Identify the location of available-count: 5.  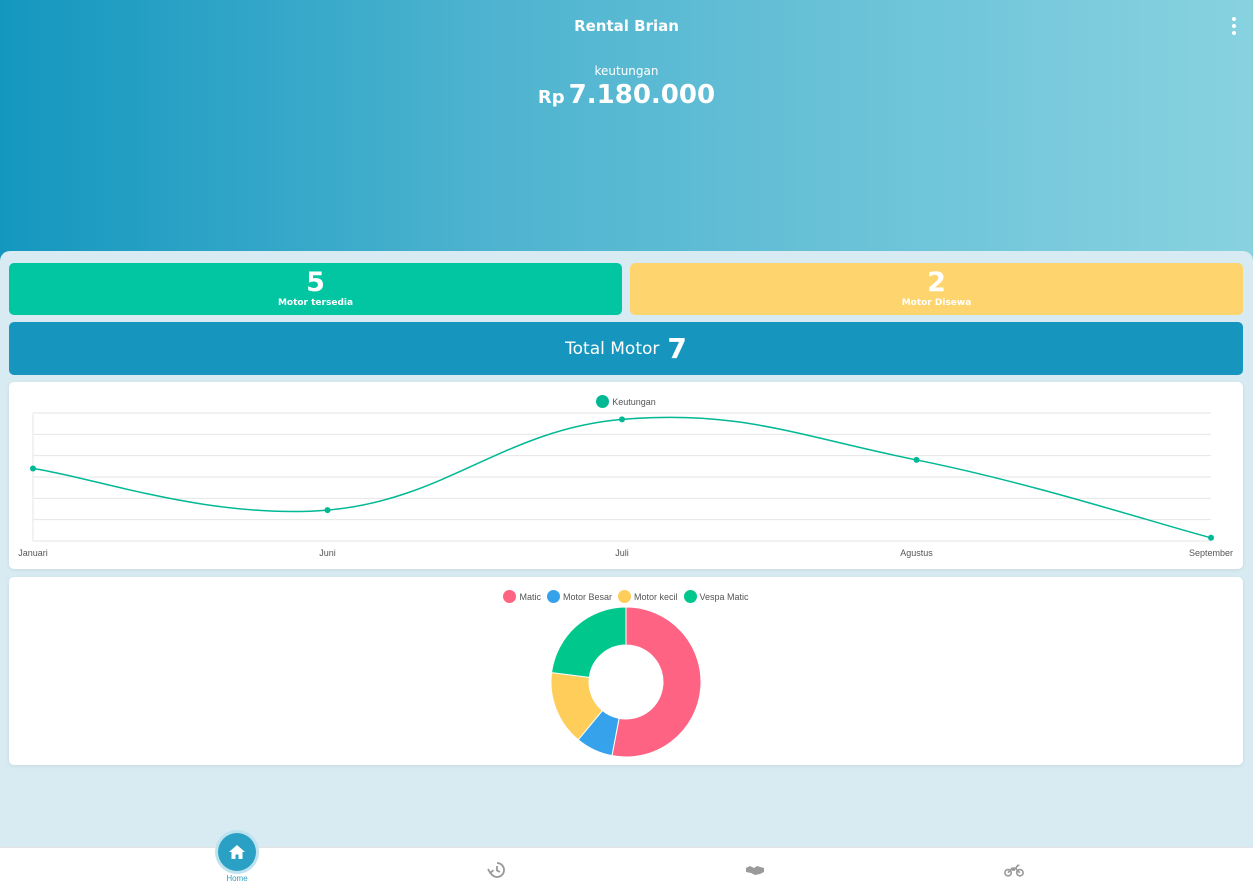
(315, 282).